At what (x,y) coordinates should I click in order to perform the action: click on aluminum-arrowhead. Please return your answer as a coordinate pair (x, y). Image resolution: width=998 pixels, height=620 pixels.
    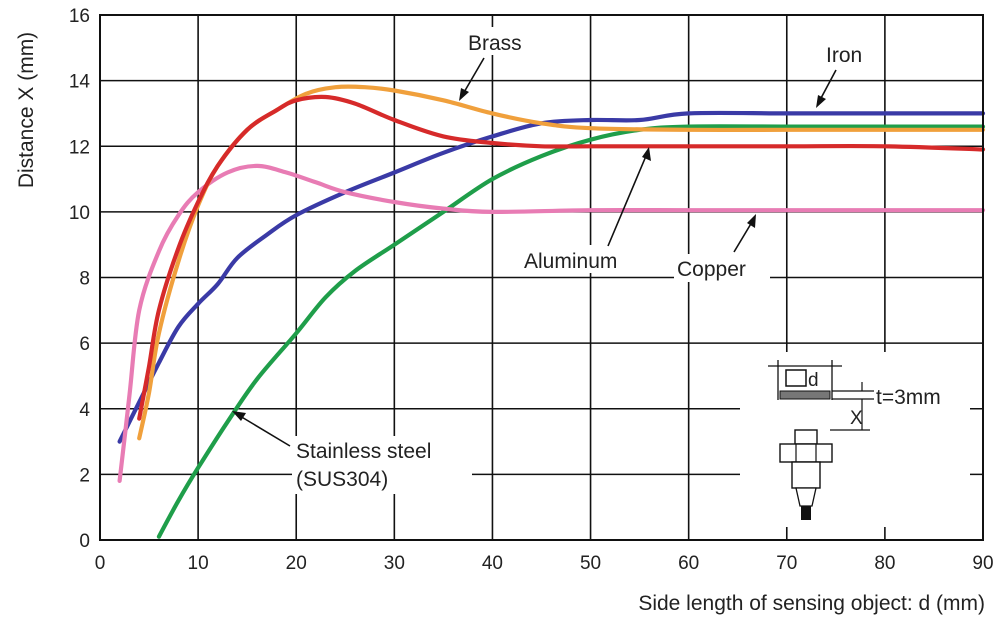
    Looking at the image, I should click on (646, 154).